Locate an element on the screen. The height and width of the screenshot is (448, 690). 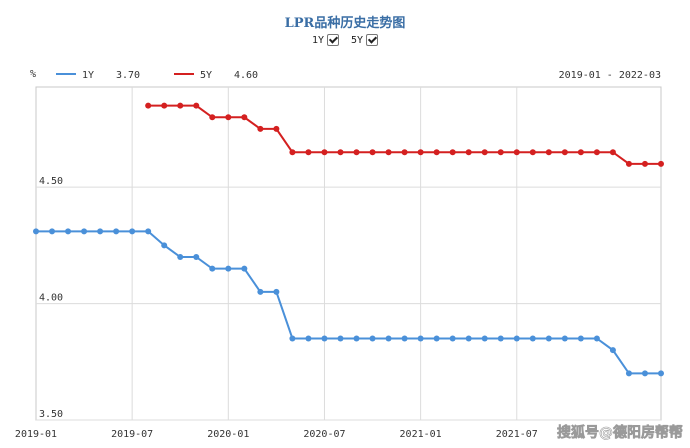
chart-title: LPR品种历史走势图 is located at coordinates (345, 23).